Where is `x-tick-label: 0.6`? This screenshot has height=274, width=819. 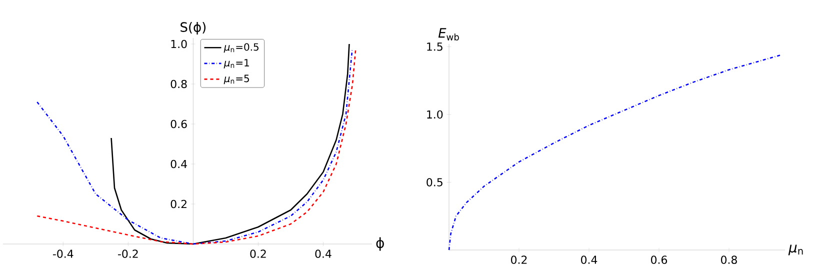
x-tick-label: 0.6 is located at coordinates (659, 260).